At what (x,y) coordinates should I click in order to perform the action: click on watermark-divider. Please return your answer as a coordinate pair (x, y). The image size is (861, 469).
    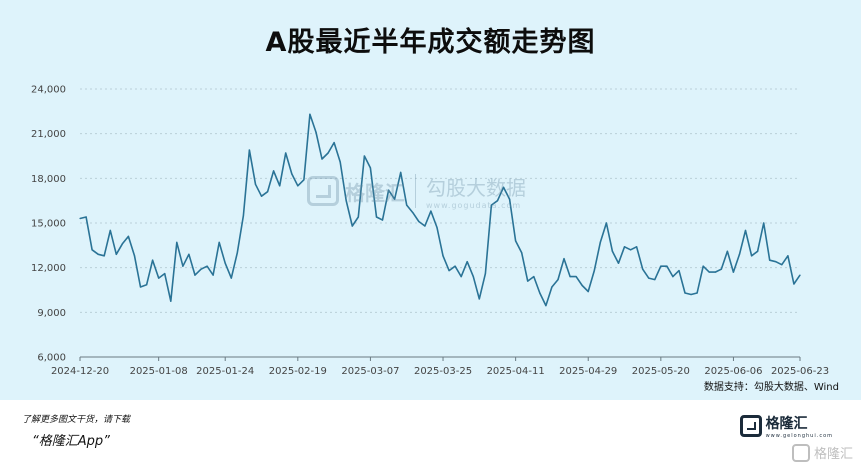
    Looking at the image, I should click on (415, 191).